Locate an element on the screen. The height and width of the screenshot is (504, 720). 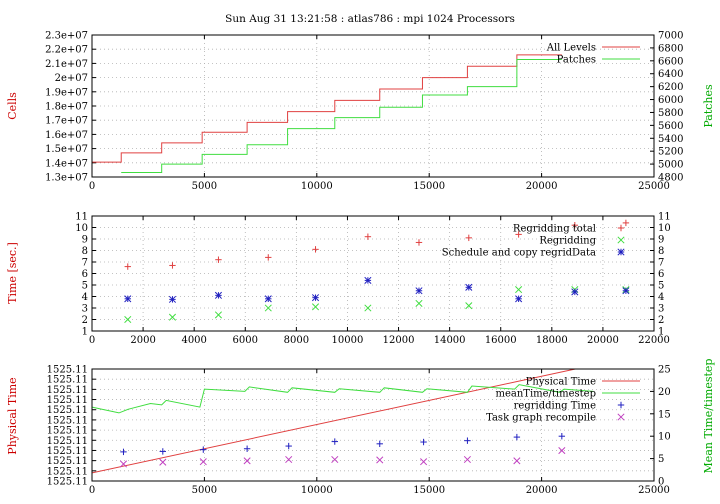
ytick-label: 1 is located at coordinates (85, 332).